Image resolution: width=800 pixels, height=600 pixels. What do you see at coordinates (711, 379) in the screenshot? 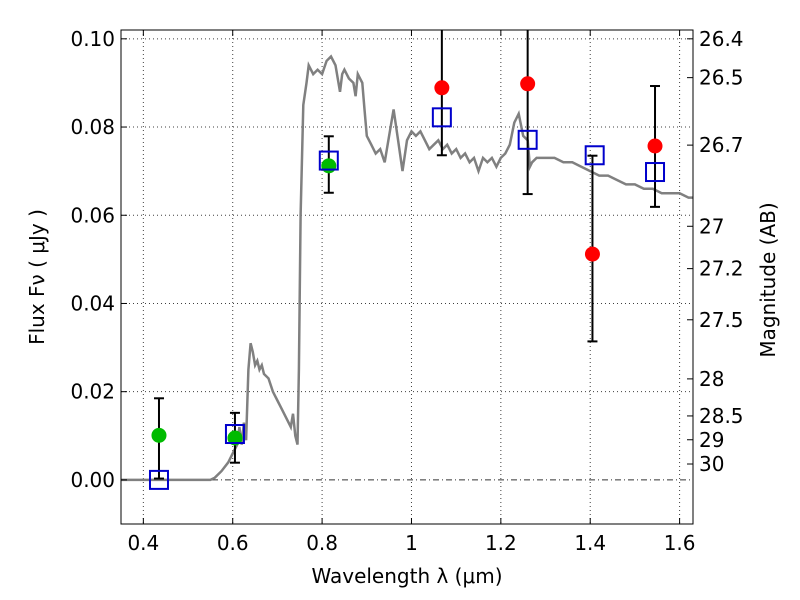
I see `mag-tick-label: 28` at bounding box center [711, 379].